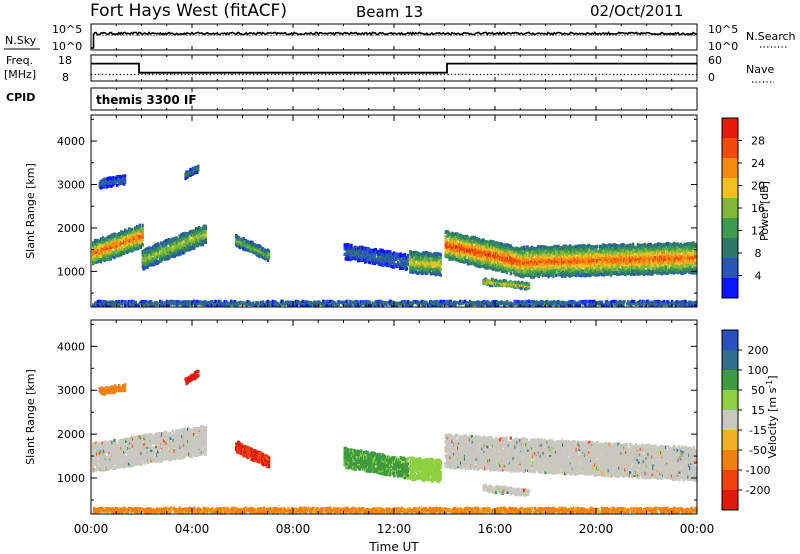 Image resolution: width=800 pixels, height=554 pixels. I want to click on freq-tick-bottom: 8, so click(65, 77).